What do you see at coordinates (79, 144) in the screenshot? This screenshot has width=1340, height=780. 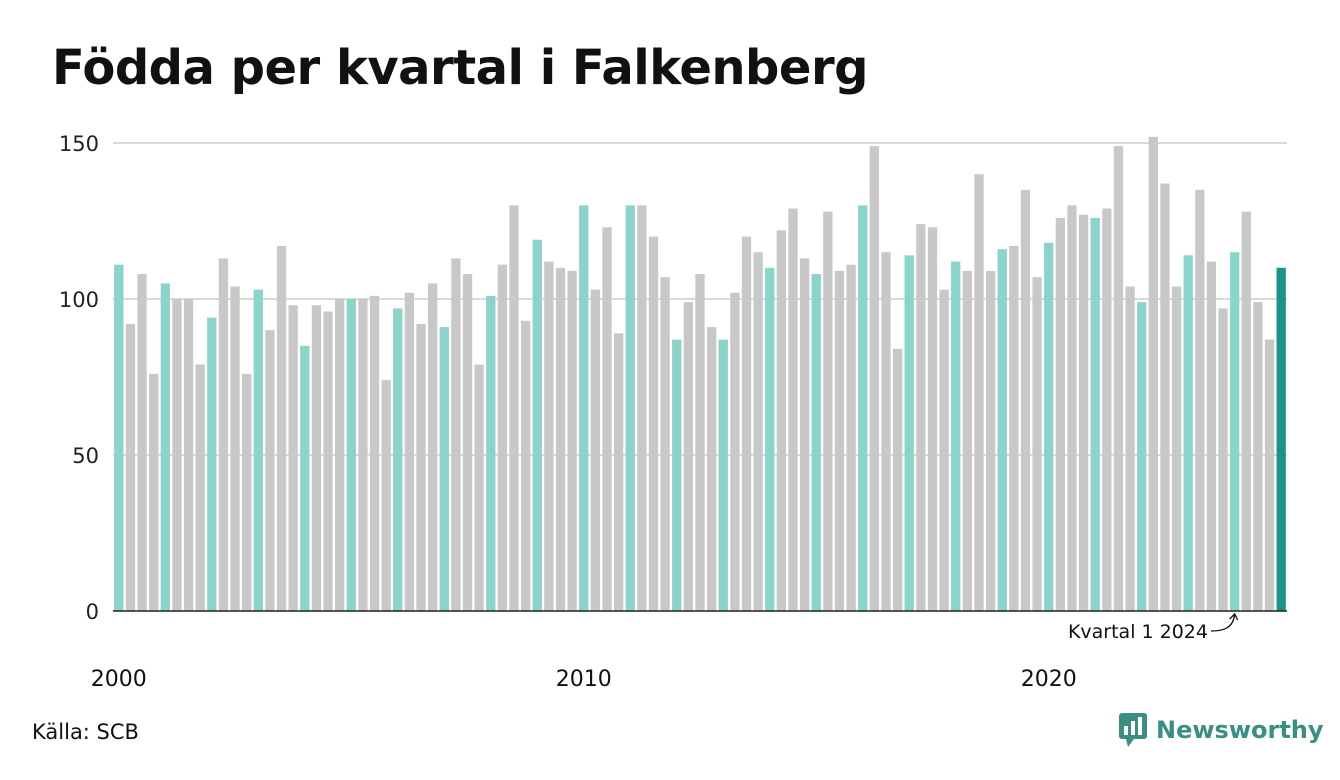 I see `y-tick-label: 150` at bounding box center [79, 144].